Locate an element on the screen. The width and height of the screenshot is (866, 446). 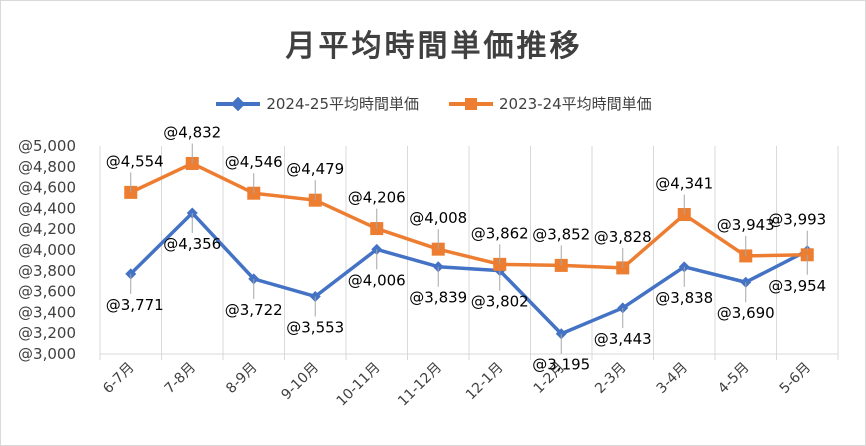
y-tick-label: @4,800 is located at coordinates (47, 167).